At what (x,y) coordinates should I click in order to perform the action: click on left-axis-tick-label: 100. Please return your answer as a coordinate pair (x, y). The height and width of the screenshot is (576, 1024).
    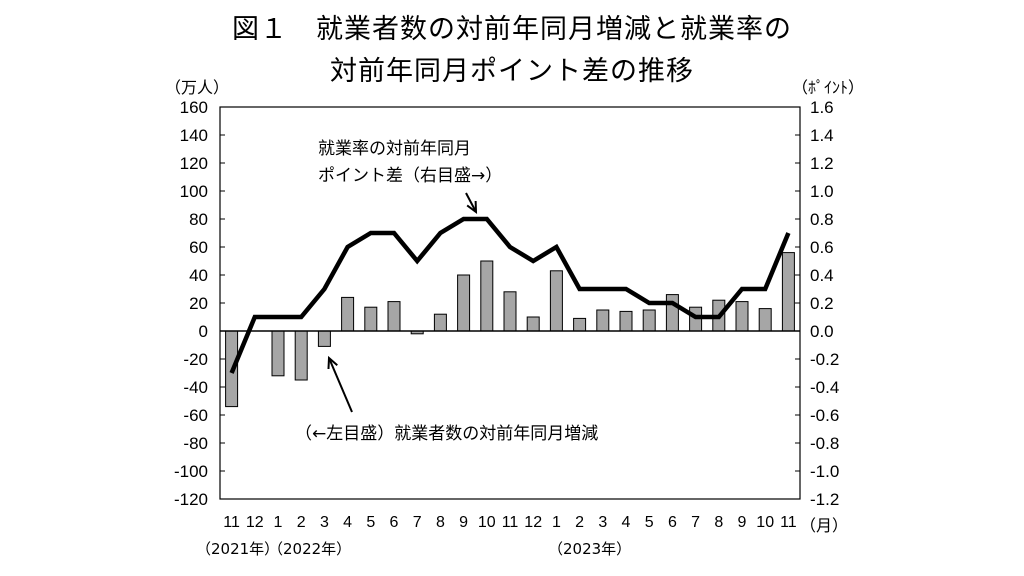
    Looking at the image, I should click on (194, 191).